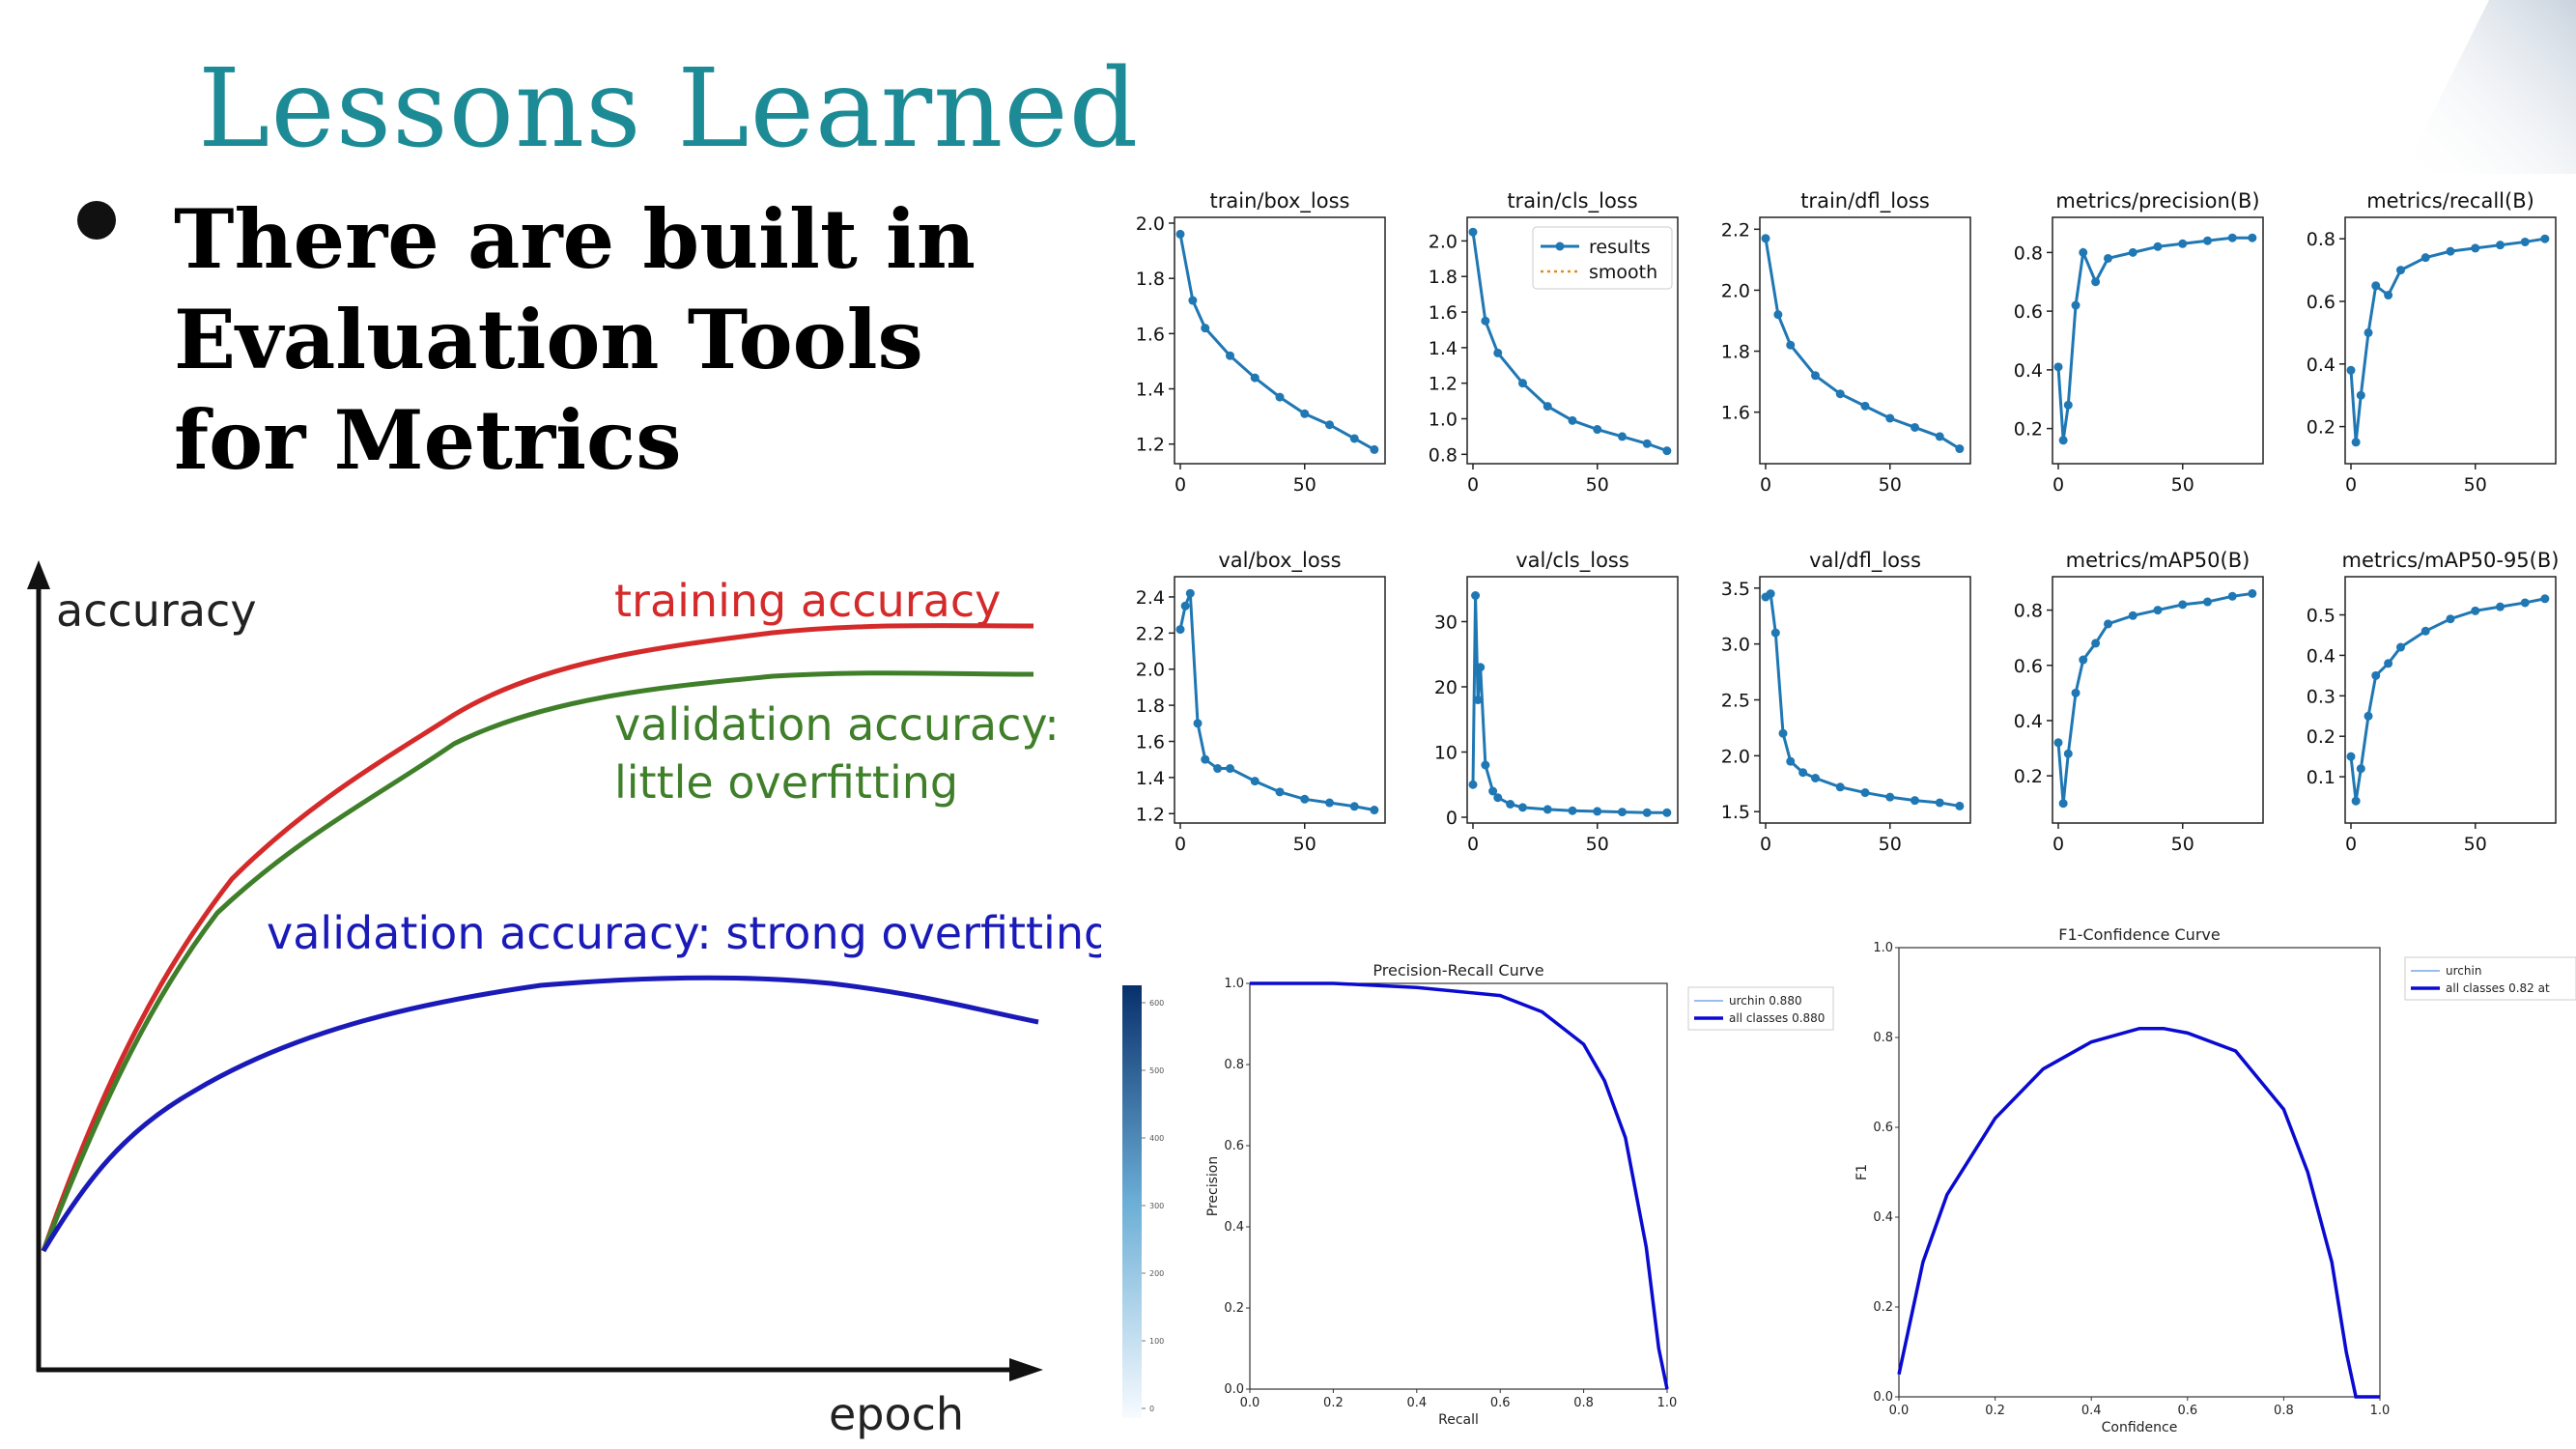 The width and height of the screenshot is (2576, 1449). I want to click on xtick-label: 0.6, so click(2187, 1411).